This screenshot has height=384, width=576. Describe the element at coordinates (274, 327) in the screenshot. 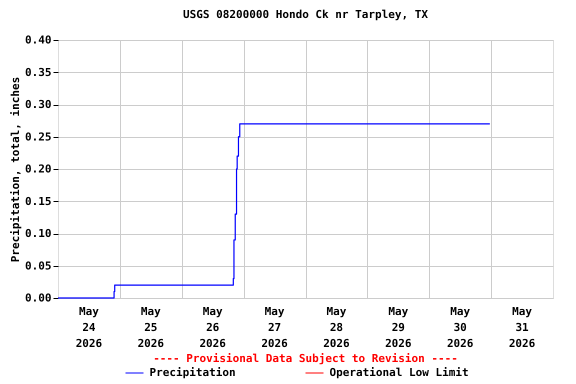

I see `x-tick-label: May 27 2026` at that location.